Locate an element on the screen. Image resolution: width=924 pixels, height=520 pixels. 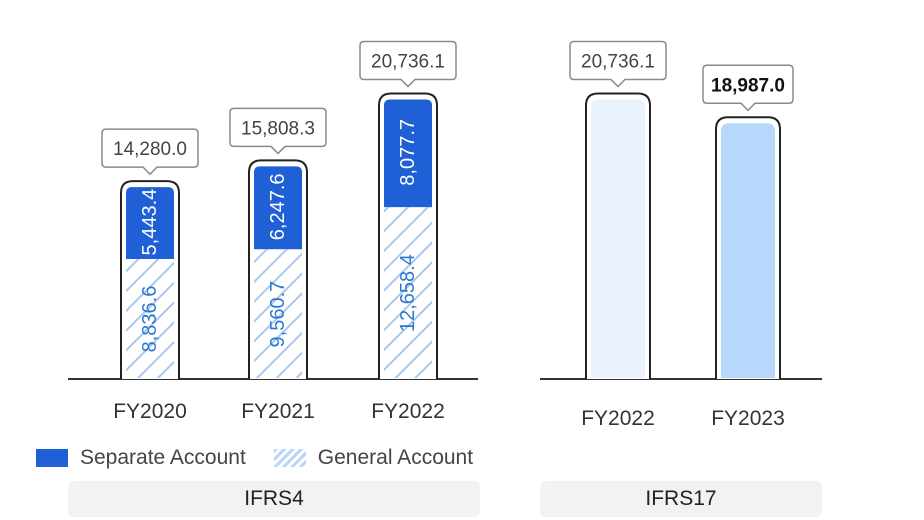
ifrs17-fy2023-tick-label: FY2023 is located at coordinates (748, 418).